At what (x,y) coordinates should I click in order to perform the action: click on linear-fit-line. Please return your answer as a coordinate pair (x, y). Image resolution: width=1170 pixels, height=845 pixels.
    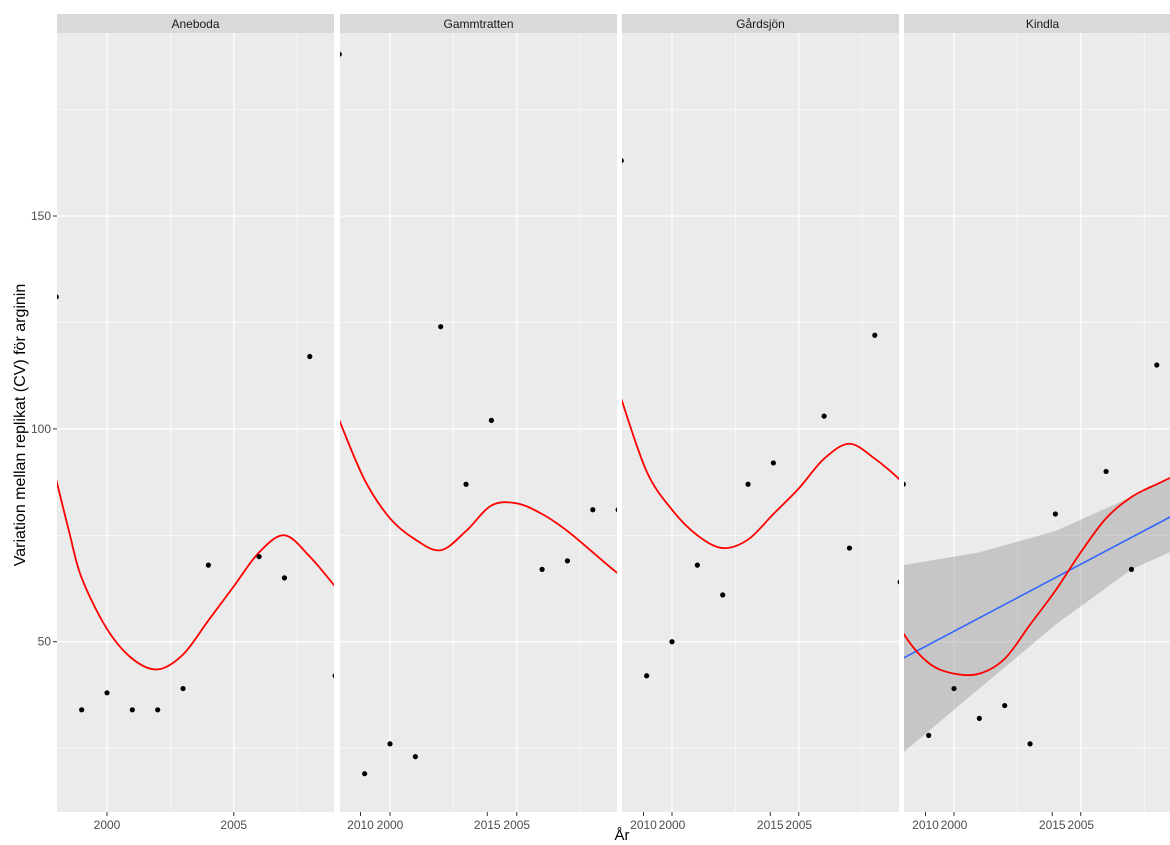
    Looking at the image, I should click on (1037, 587).